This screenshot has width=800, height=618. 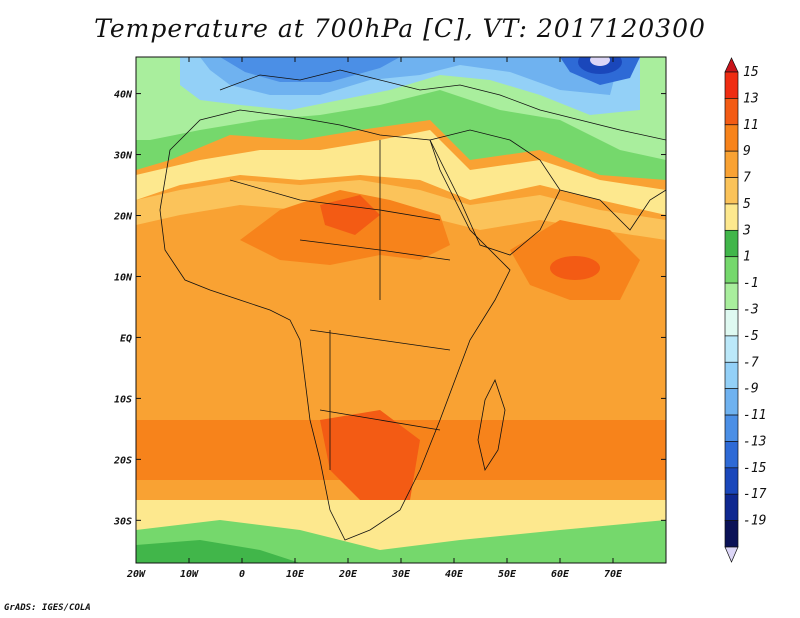 What do you see at coordinates (731, 554) in the screenshot?
I see `colorbar-bottom-arrow` at bounding box center [731, 554].